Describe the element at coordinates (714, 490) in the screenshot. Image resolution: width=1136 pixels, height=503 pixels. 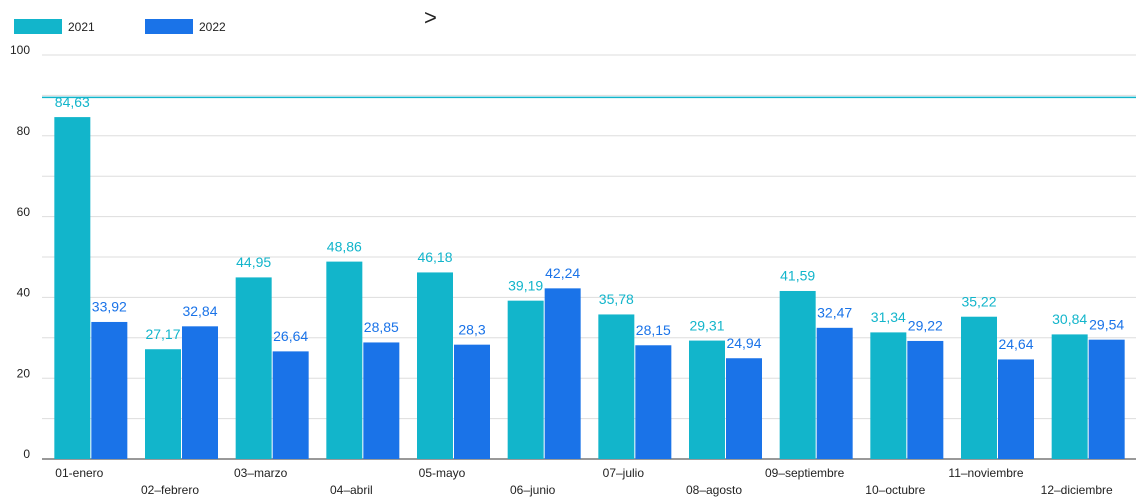
I see `x-tick-label: 08–agosto` at that location.